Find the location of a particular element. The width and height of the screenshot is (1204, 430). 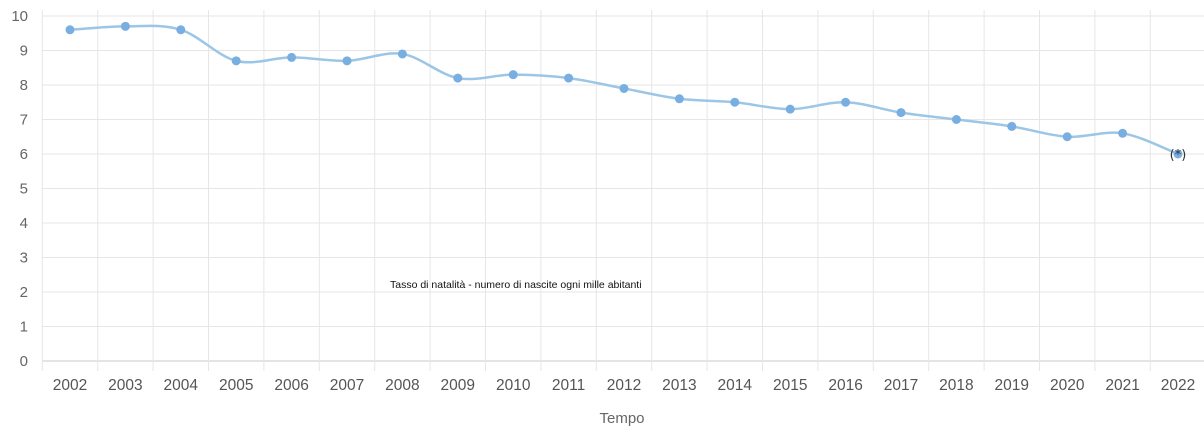

x-tick-label: 2003 is located at coordinates (125, 385).